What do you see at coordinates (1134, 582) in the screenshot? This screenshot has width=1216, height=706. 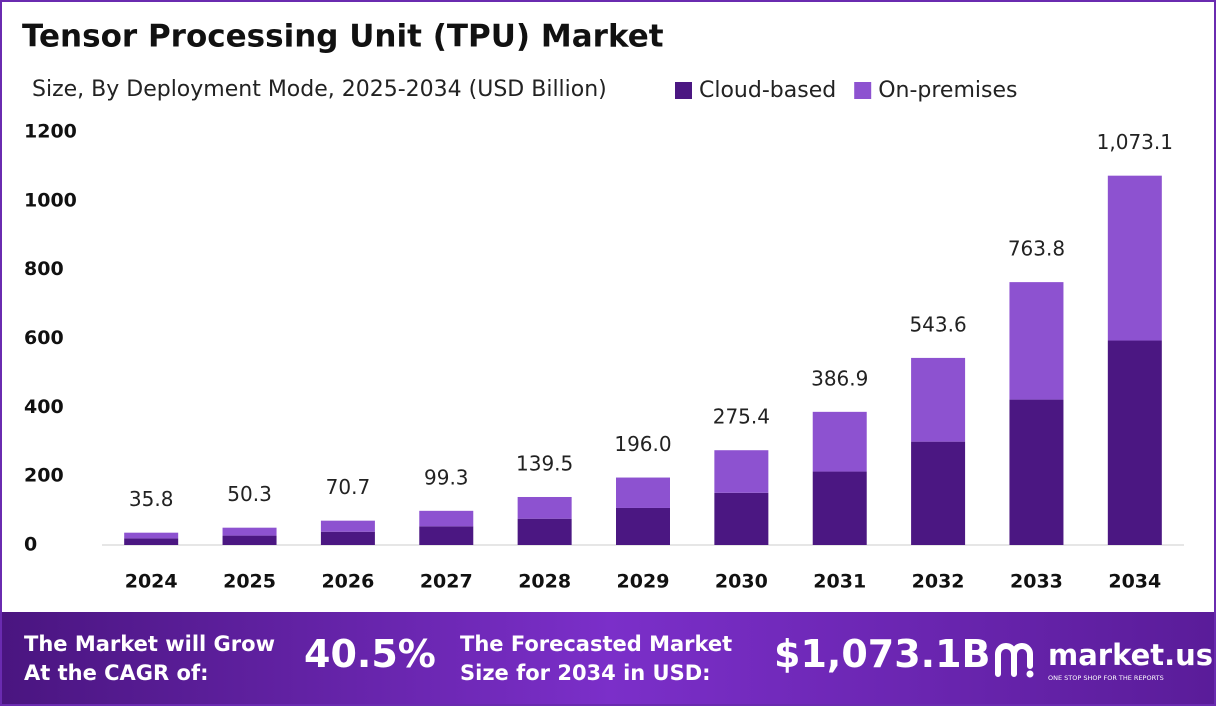 I see `x-tick-label: 2034` at bounding box center [1134, 582].